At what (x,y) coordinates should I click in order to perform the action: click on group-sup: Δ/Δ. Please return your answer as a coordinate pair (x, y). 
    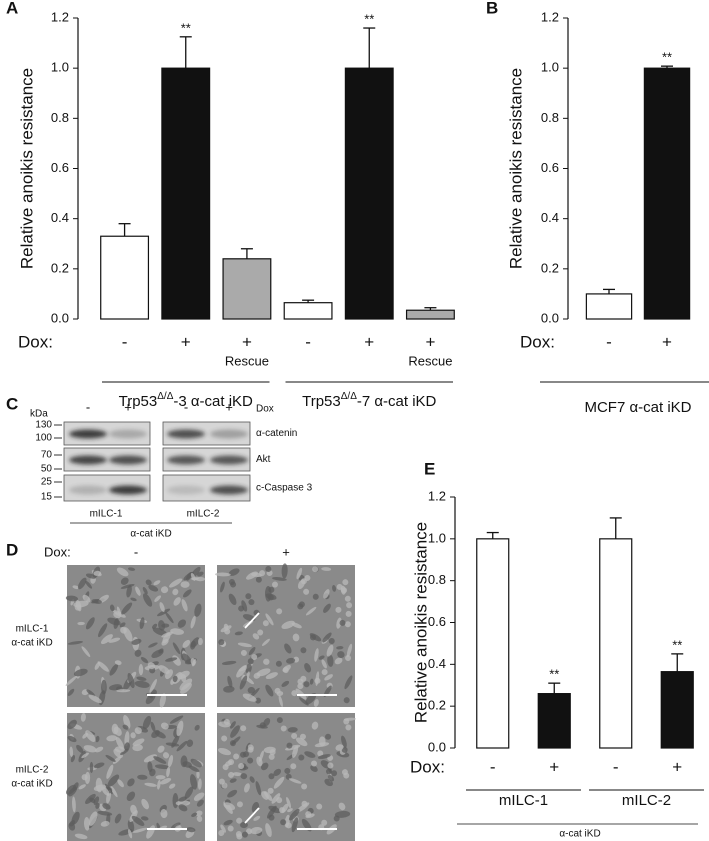
    Looking at the image, I should click on (349, 396).